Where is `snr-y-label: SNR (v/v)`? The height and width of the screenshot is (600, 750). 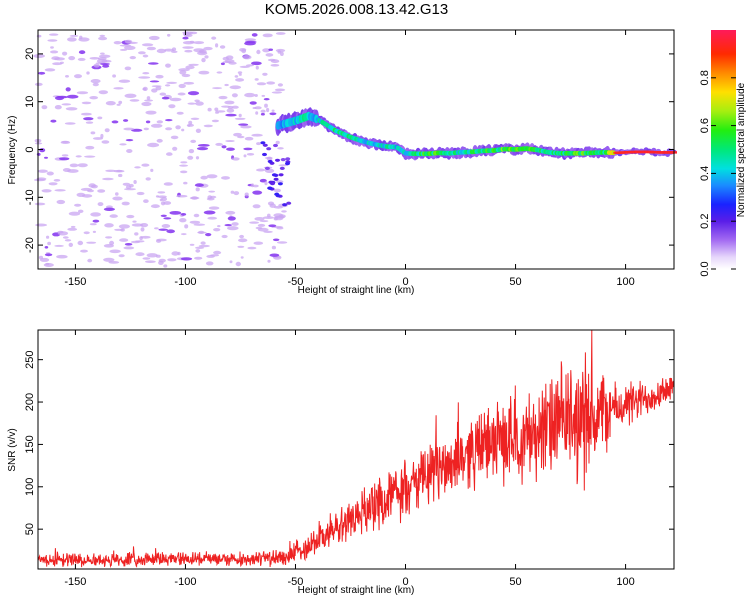 snr-y-label: SNR (v/v) is located at coordinates (12, 449).